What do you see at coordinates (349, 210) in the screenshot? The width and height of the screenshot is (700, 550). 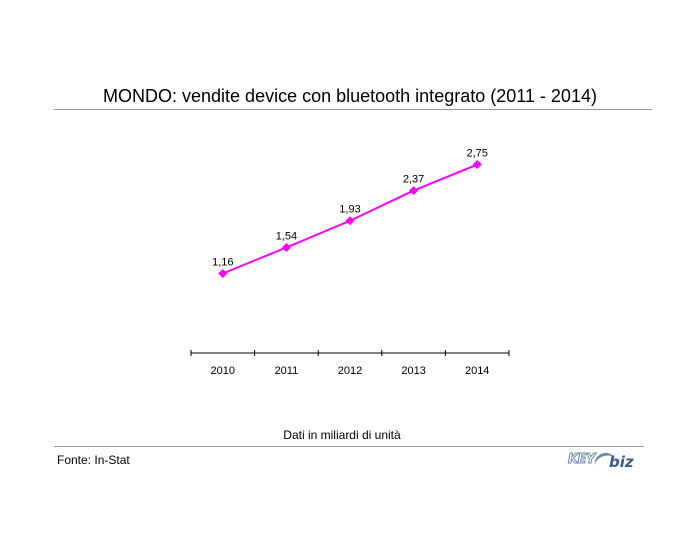 I see `data-label: 1,93` at bounding box center [349, 210].